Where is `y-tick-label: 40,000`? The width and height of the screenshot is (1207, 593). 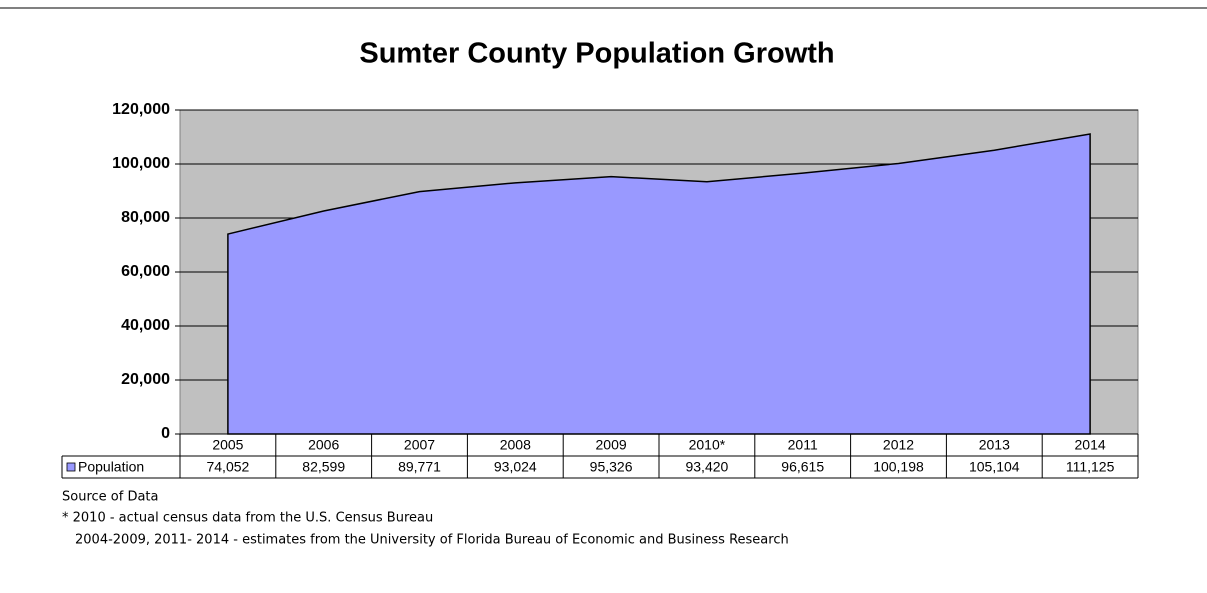
y-tick-label: 40,000 is located at coordinates (145, 325).